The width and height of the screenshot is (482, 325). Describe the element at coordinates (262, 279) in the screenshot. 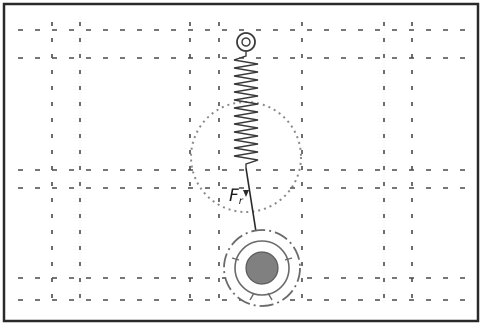

I see `ball-ring-ticks` at that location.